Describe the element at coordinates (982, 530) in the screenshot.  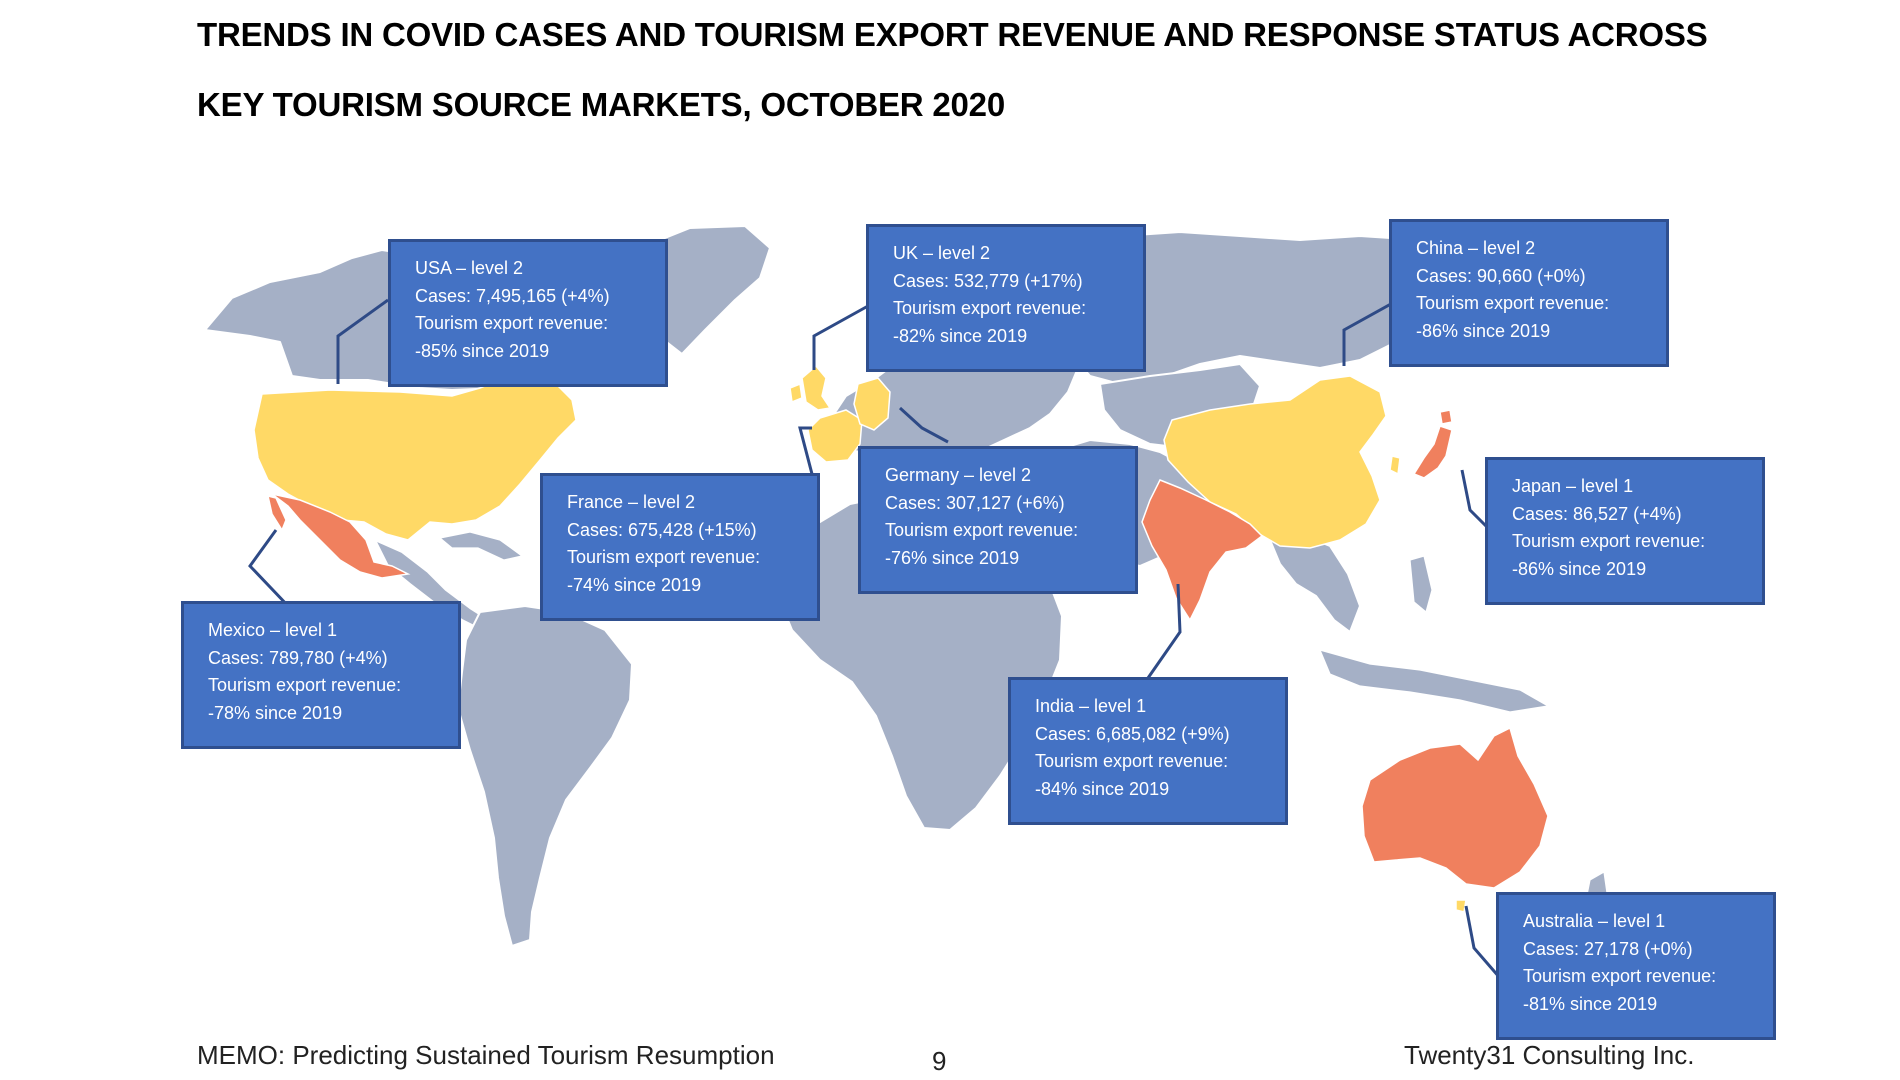
I see `germany-revenue-label: Tourism export revenue:` at that location.